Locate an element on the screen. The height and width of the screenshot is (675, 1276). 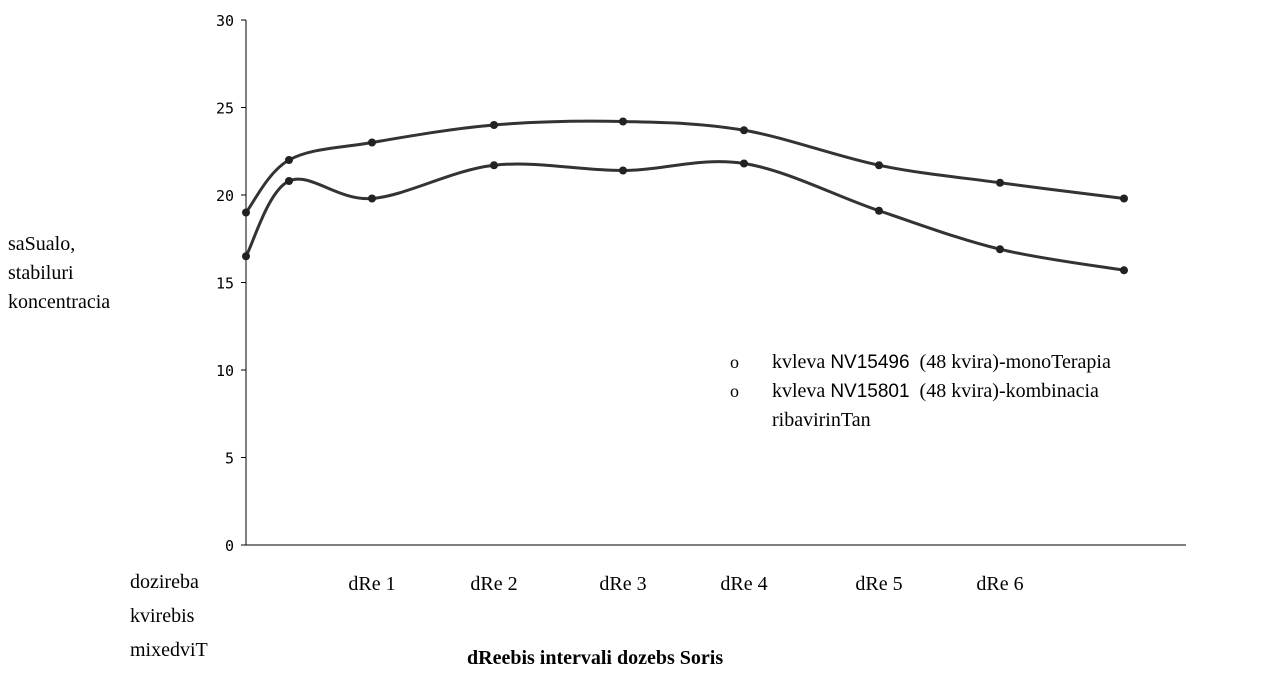
legend-code-1: NV15496 is located at coordinates (870, 362).